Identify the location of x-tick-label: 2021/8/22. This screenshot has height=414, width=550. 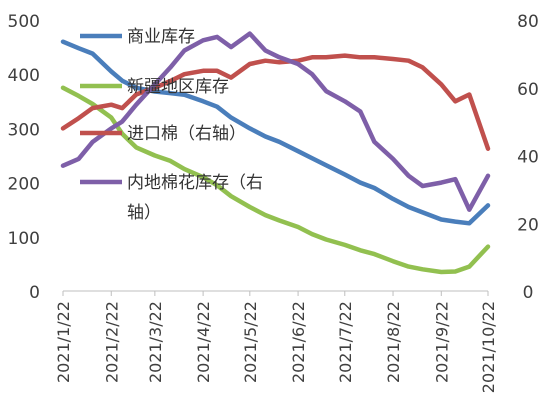
(393, 342).